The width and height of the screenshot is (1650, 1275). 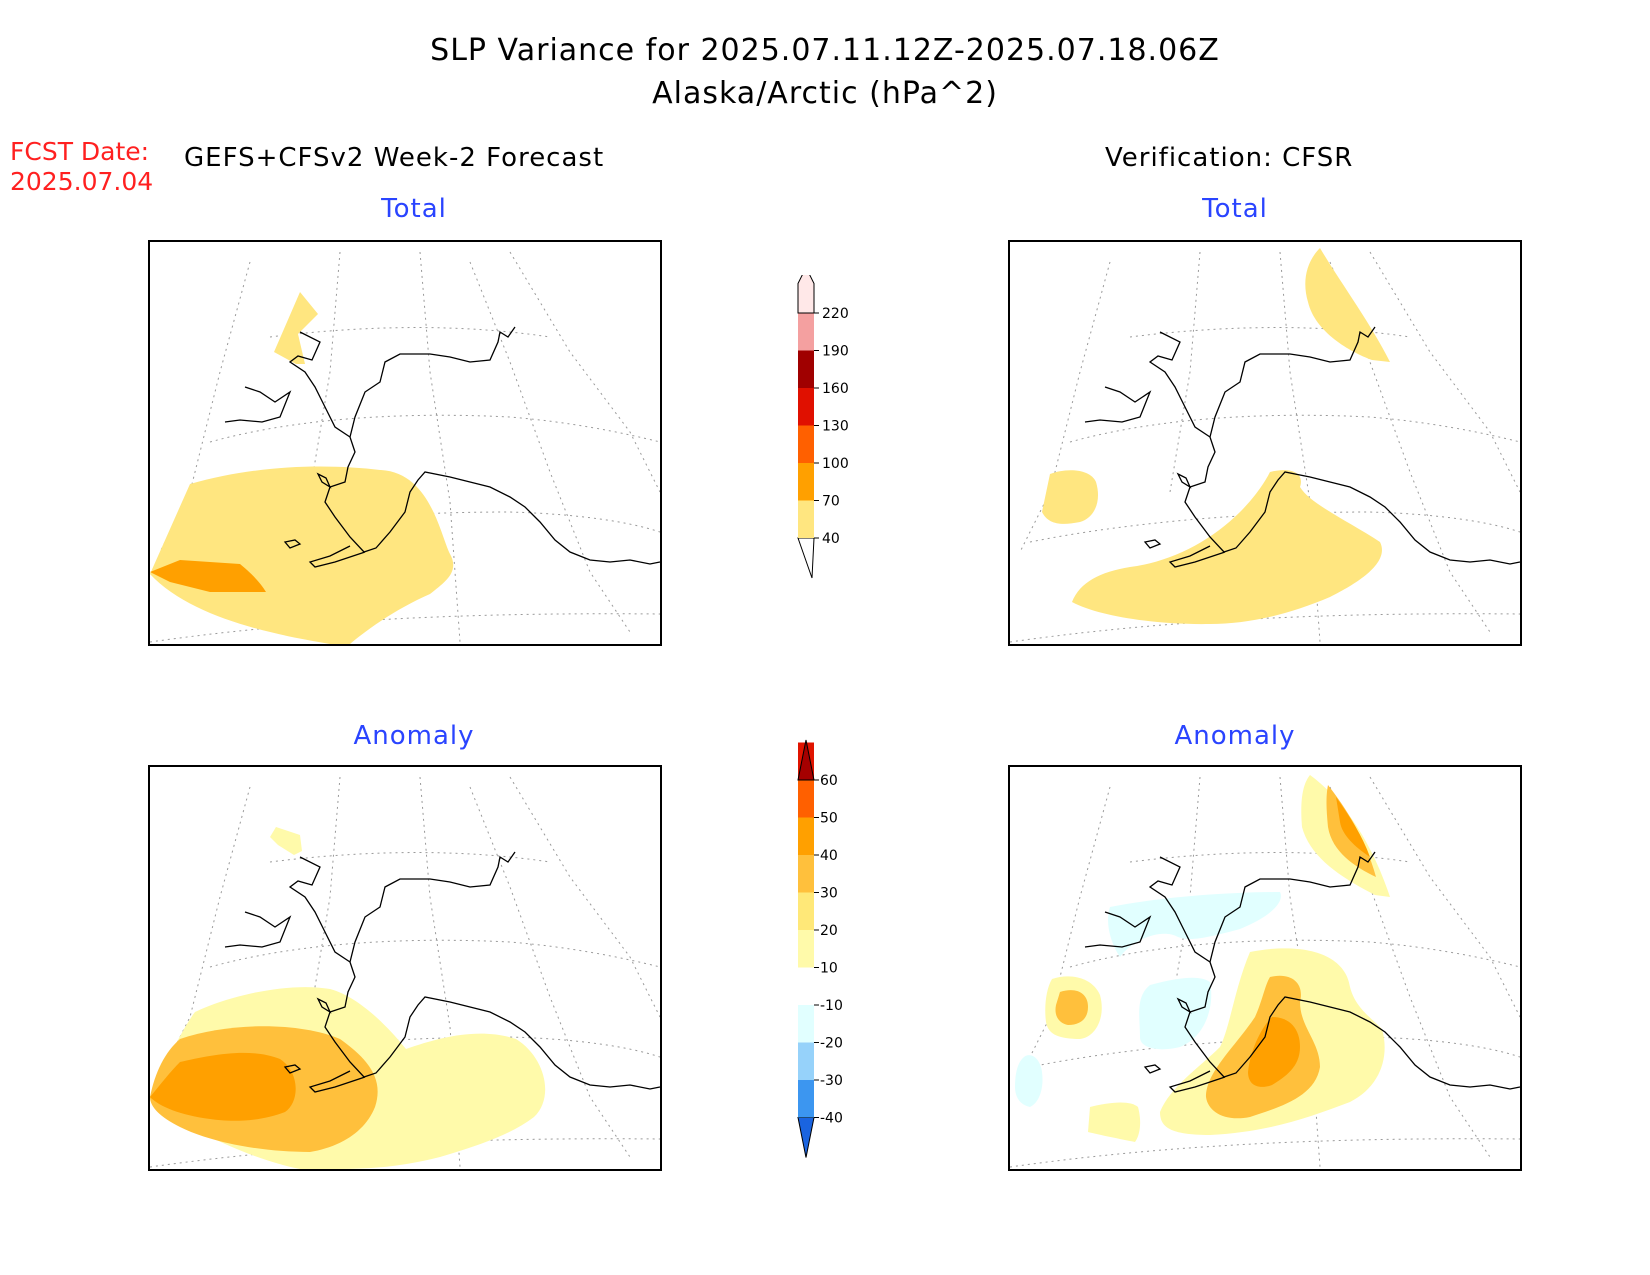 I want to click on colorbar-tick-label: 20, so click(x=829, y=931).